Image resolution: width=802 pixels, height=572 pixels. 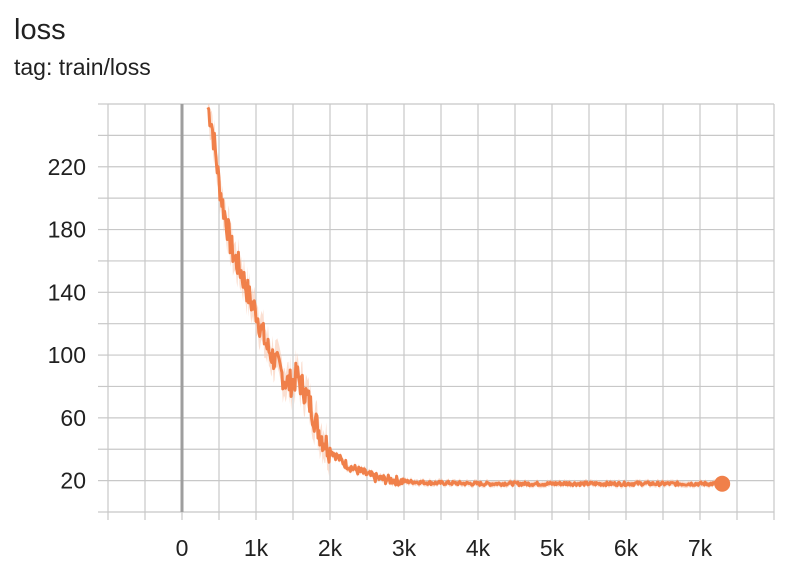 What do you see at coordinates (67, 292) in the screenshot?
I see `y-tick-label: 140` at bounding box center [67, 292].